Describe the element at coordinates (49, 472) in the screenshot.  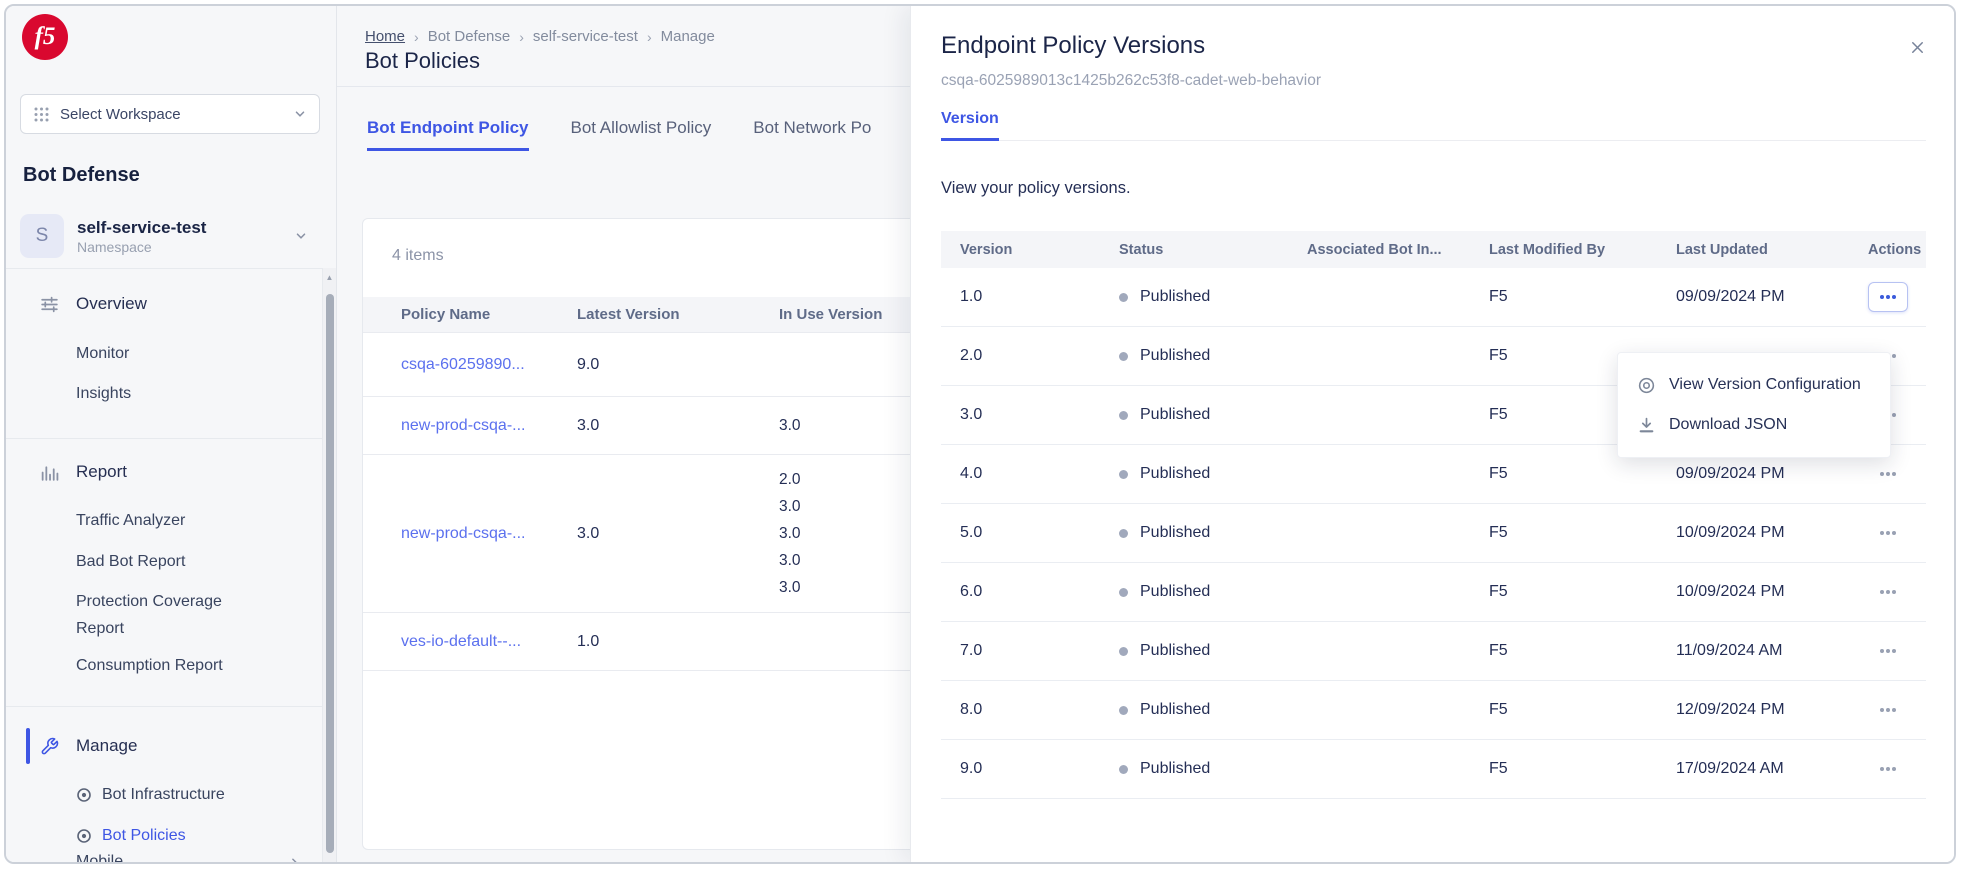
I see `bar-chart-icon` at that location.